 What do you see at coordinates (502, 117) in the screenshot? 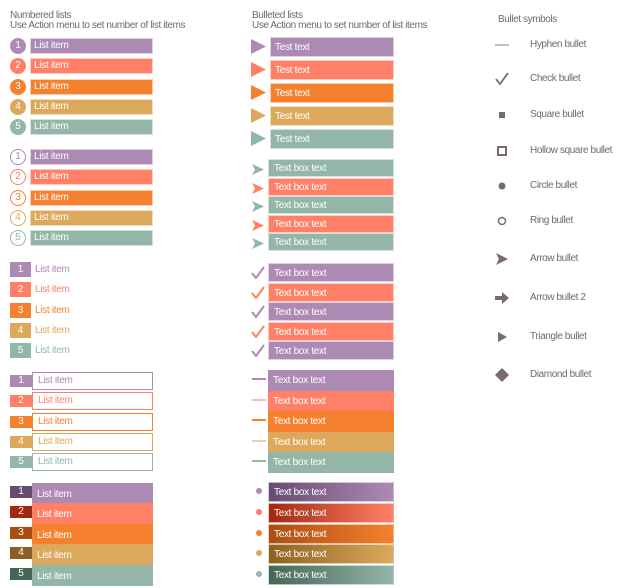
I see `square-icon` at bounding box center [502, 117].